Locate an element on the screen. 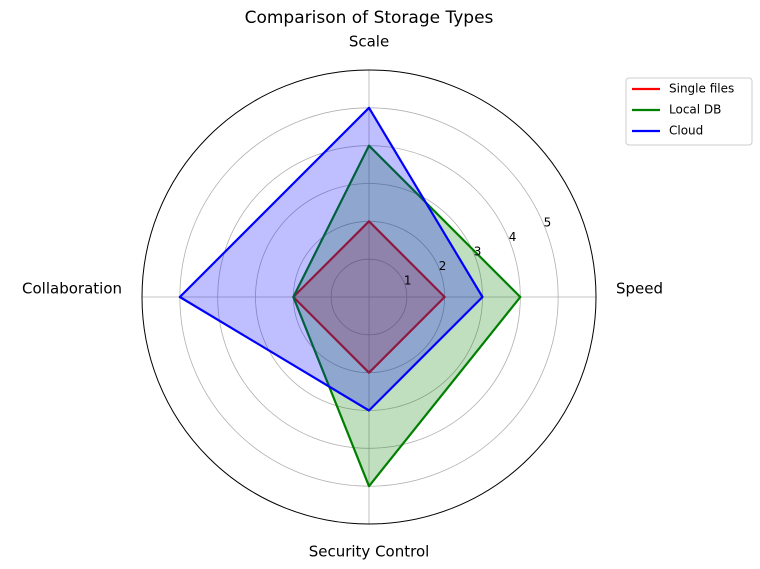 The image size is (760, 569). legend-label: Local DB is located at coordinates (695, 110).